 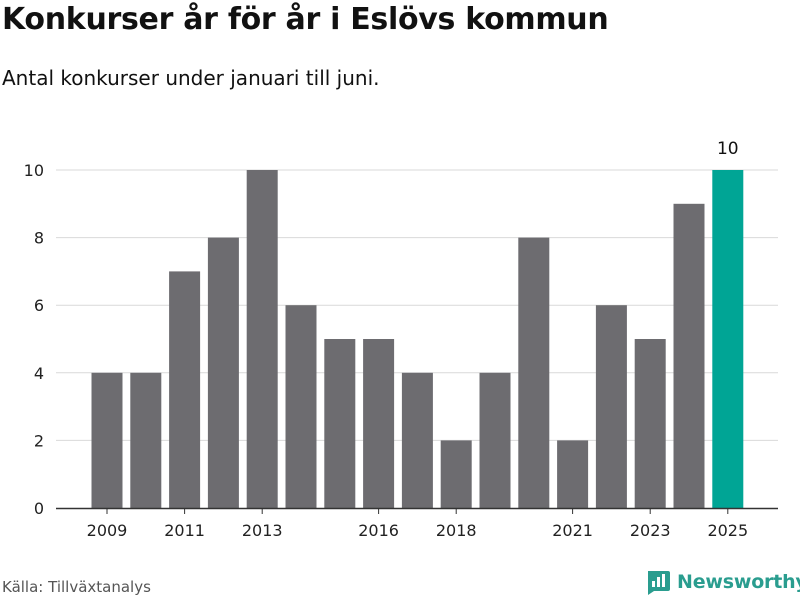 What do you see at coordinates (379, 423) in the screenshot?
I see `bar-2016` at bounding box center [379, 423].